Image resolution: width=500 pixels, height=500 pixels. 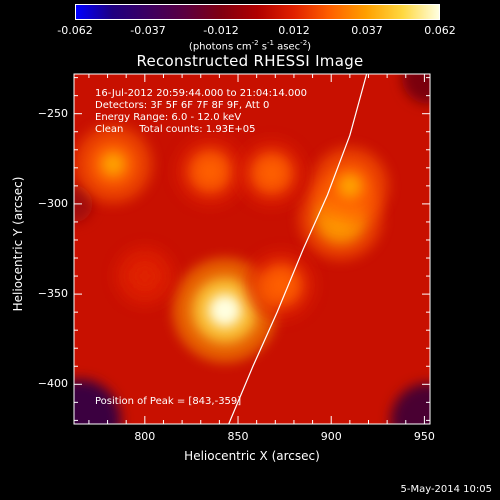 What do you see at coordinates (367, 30) in the screenshot?
I see `colorbar-tick-label: 0.037` at bounding box center [367, 30].